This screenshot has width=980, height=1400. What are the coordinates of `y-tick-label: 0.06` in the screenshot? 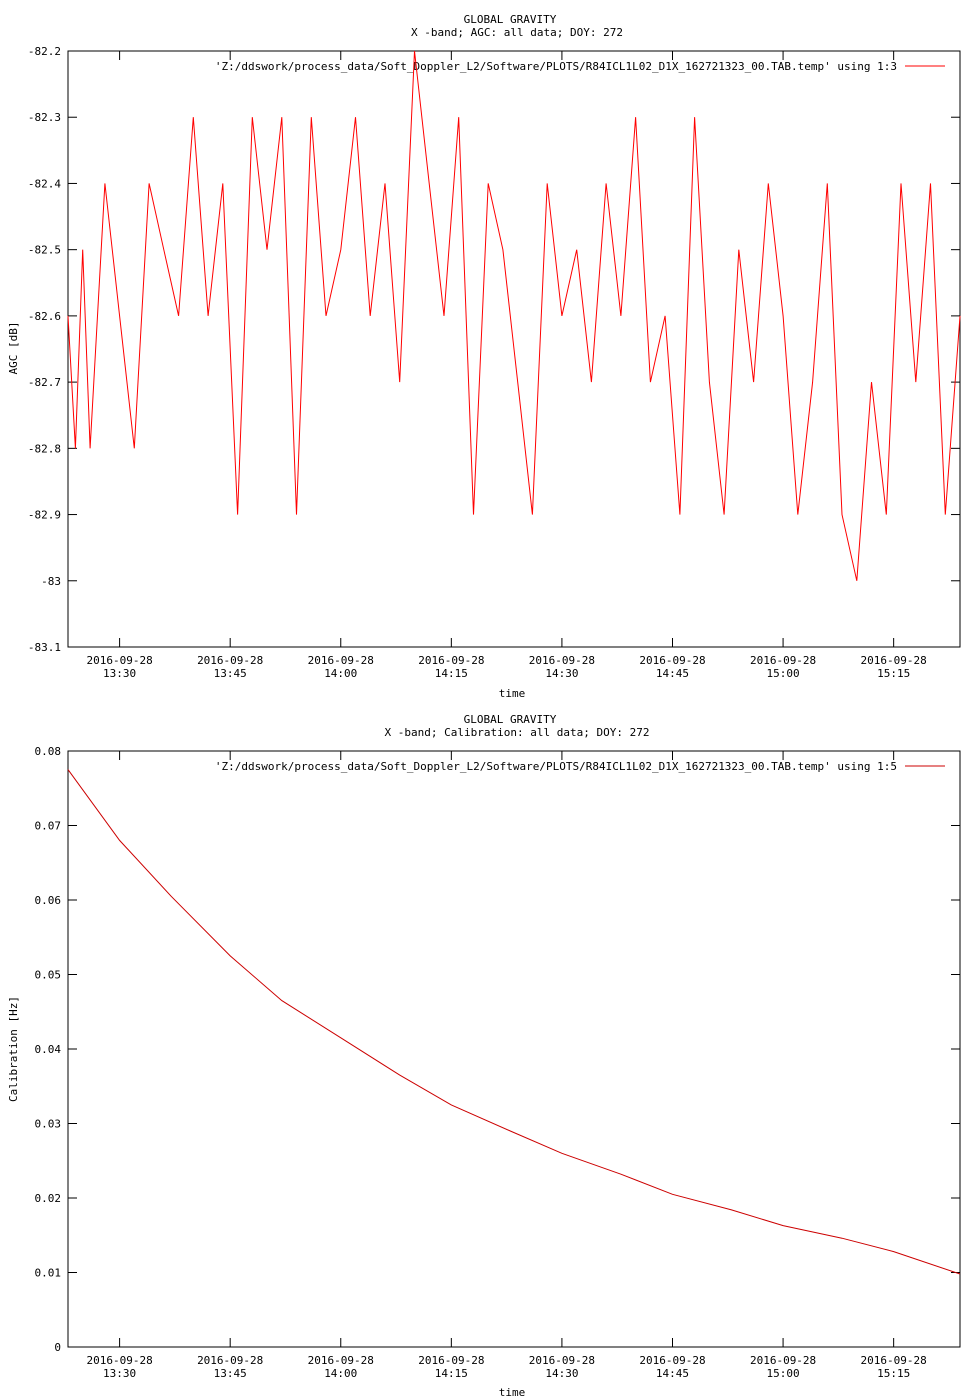 It's located at (48, 900).